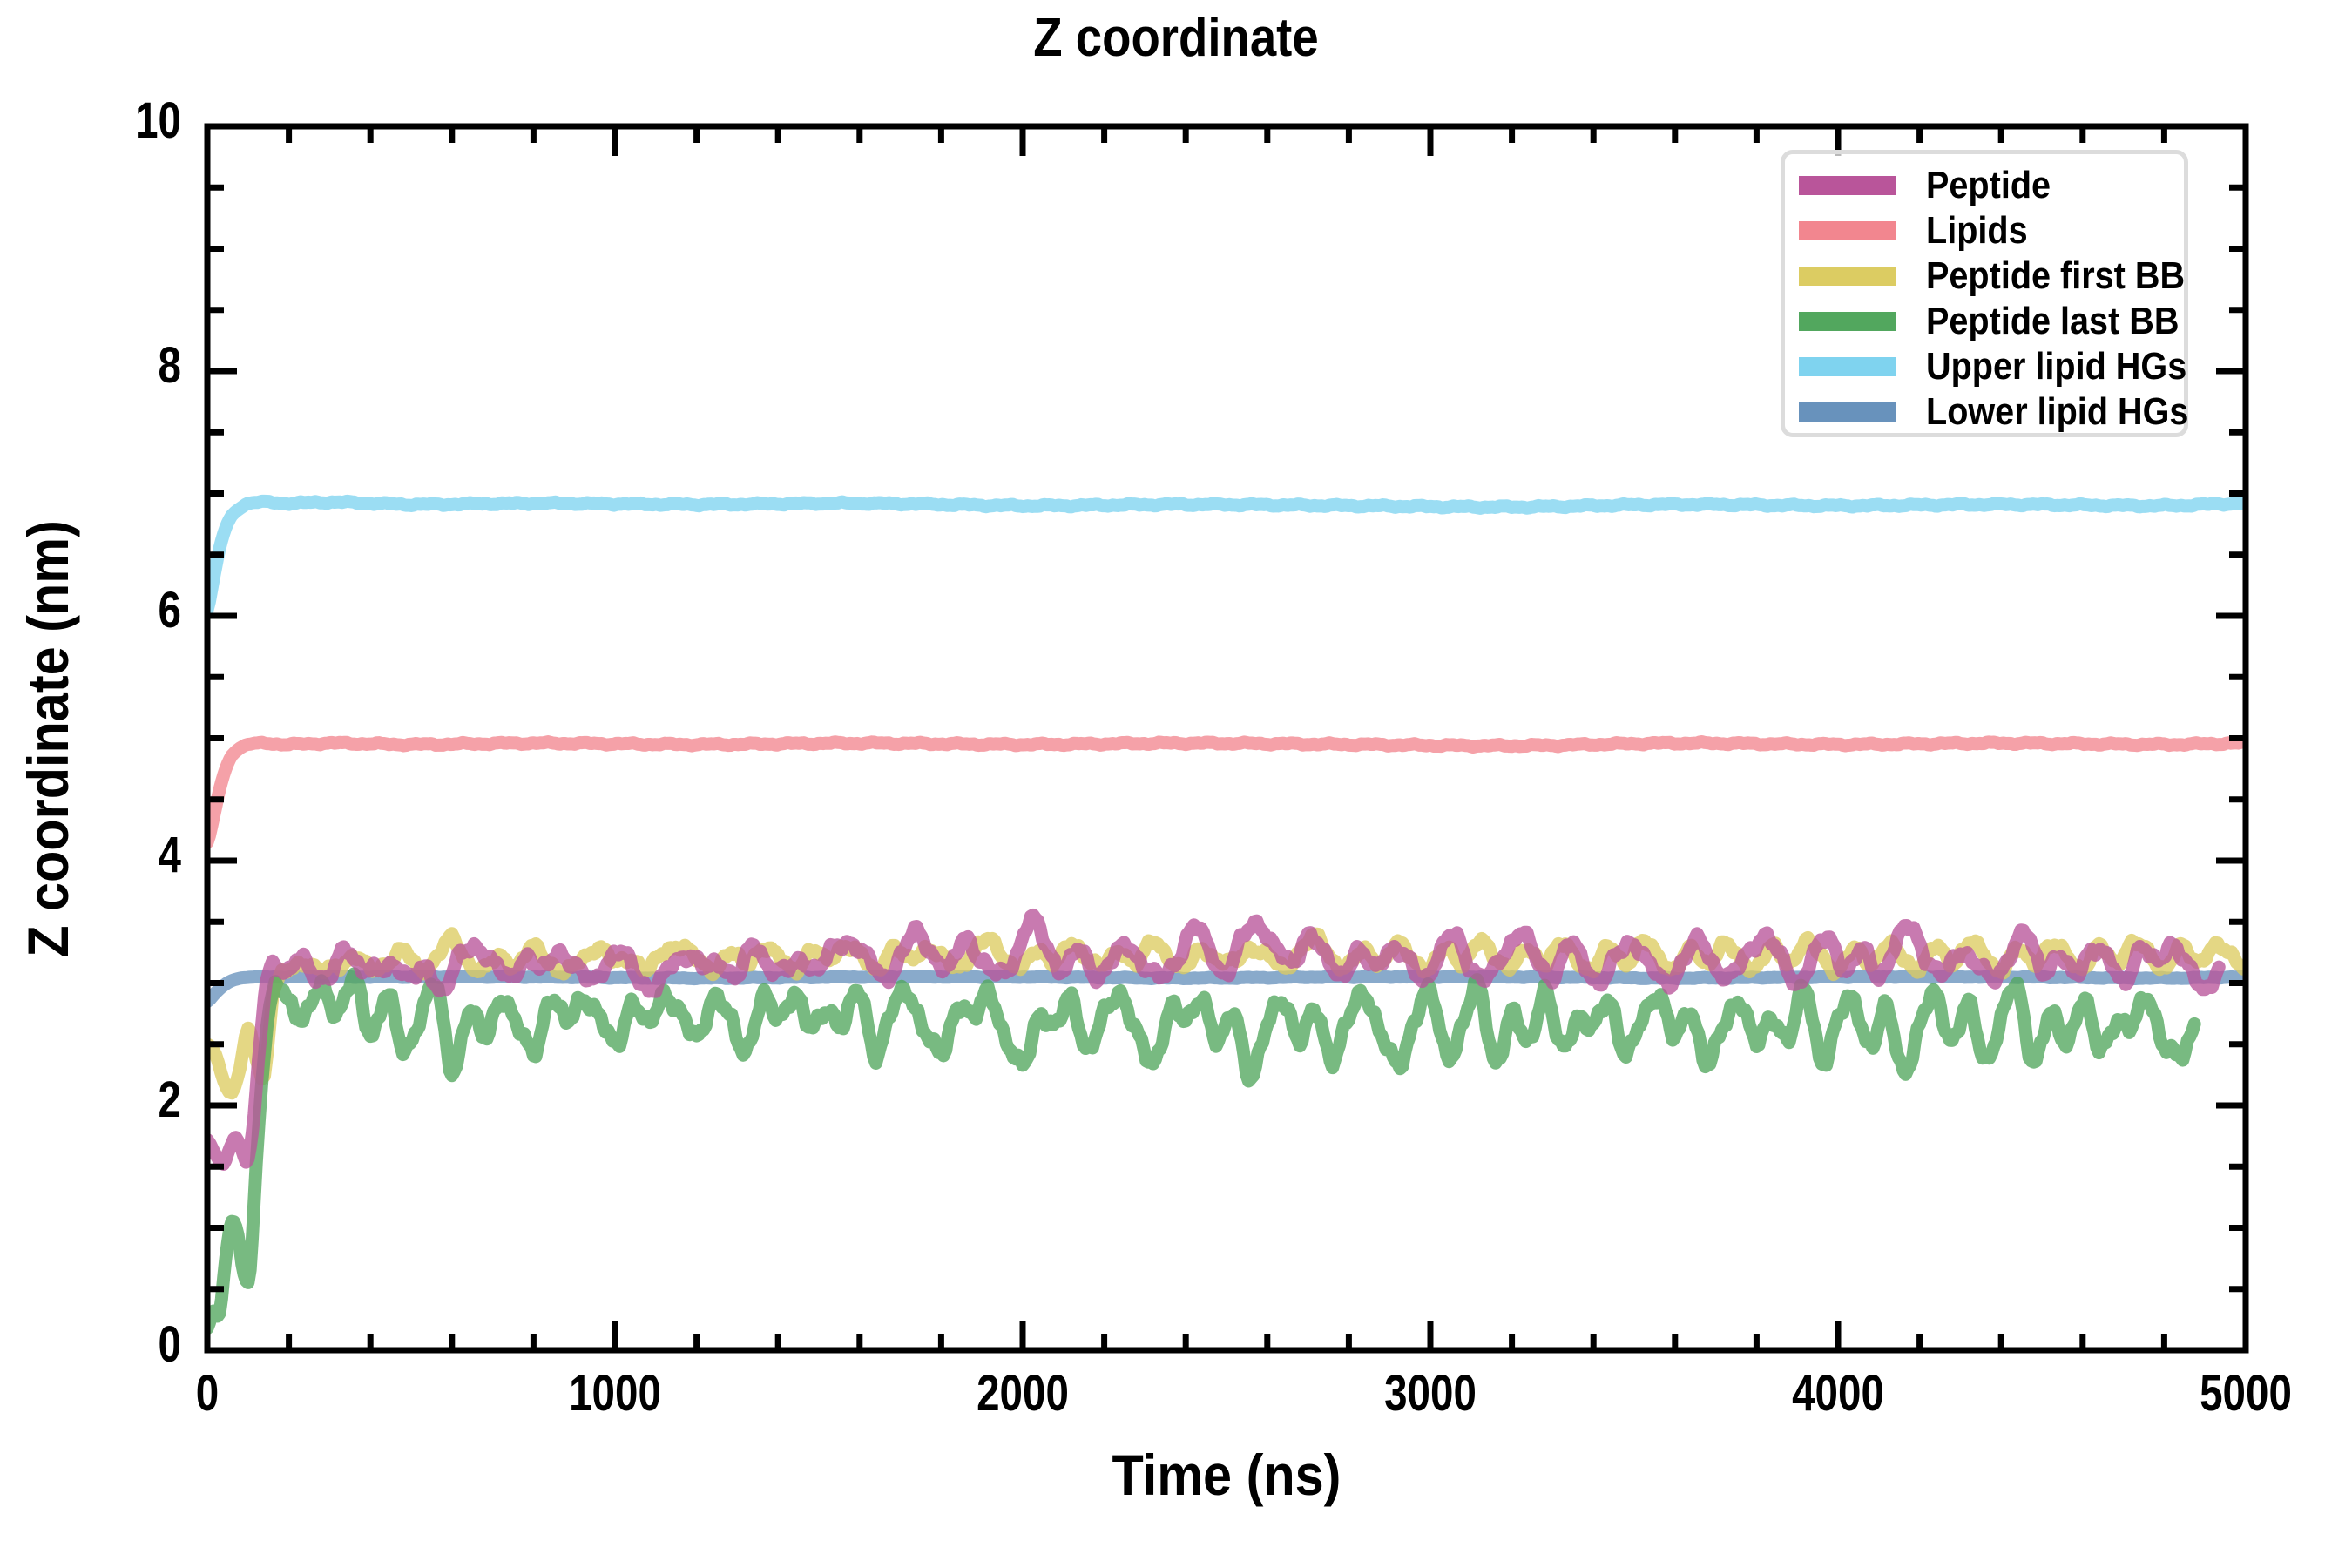 Image resolution: width=2352 pixels, height=1568 pixels. Describe the element at coordinates (1216, 1039) in the screenshot. I see `series-line-peptide` at that location.